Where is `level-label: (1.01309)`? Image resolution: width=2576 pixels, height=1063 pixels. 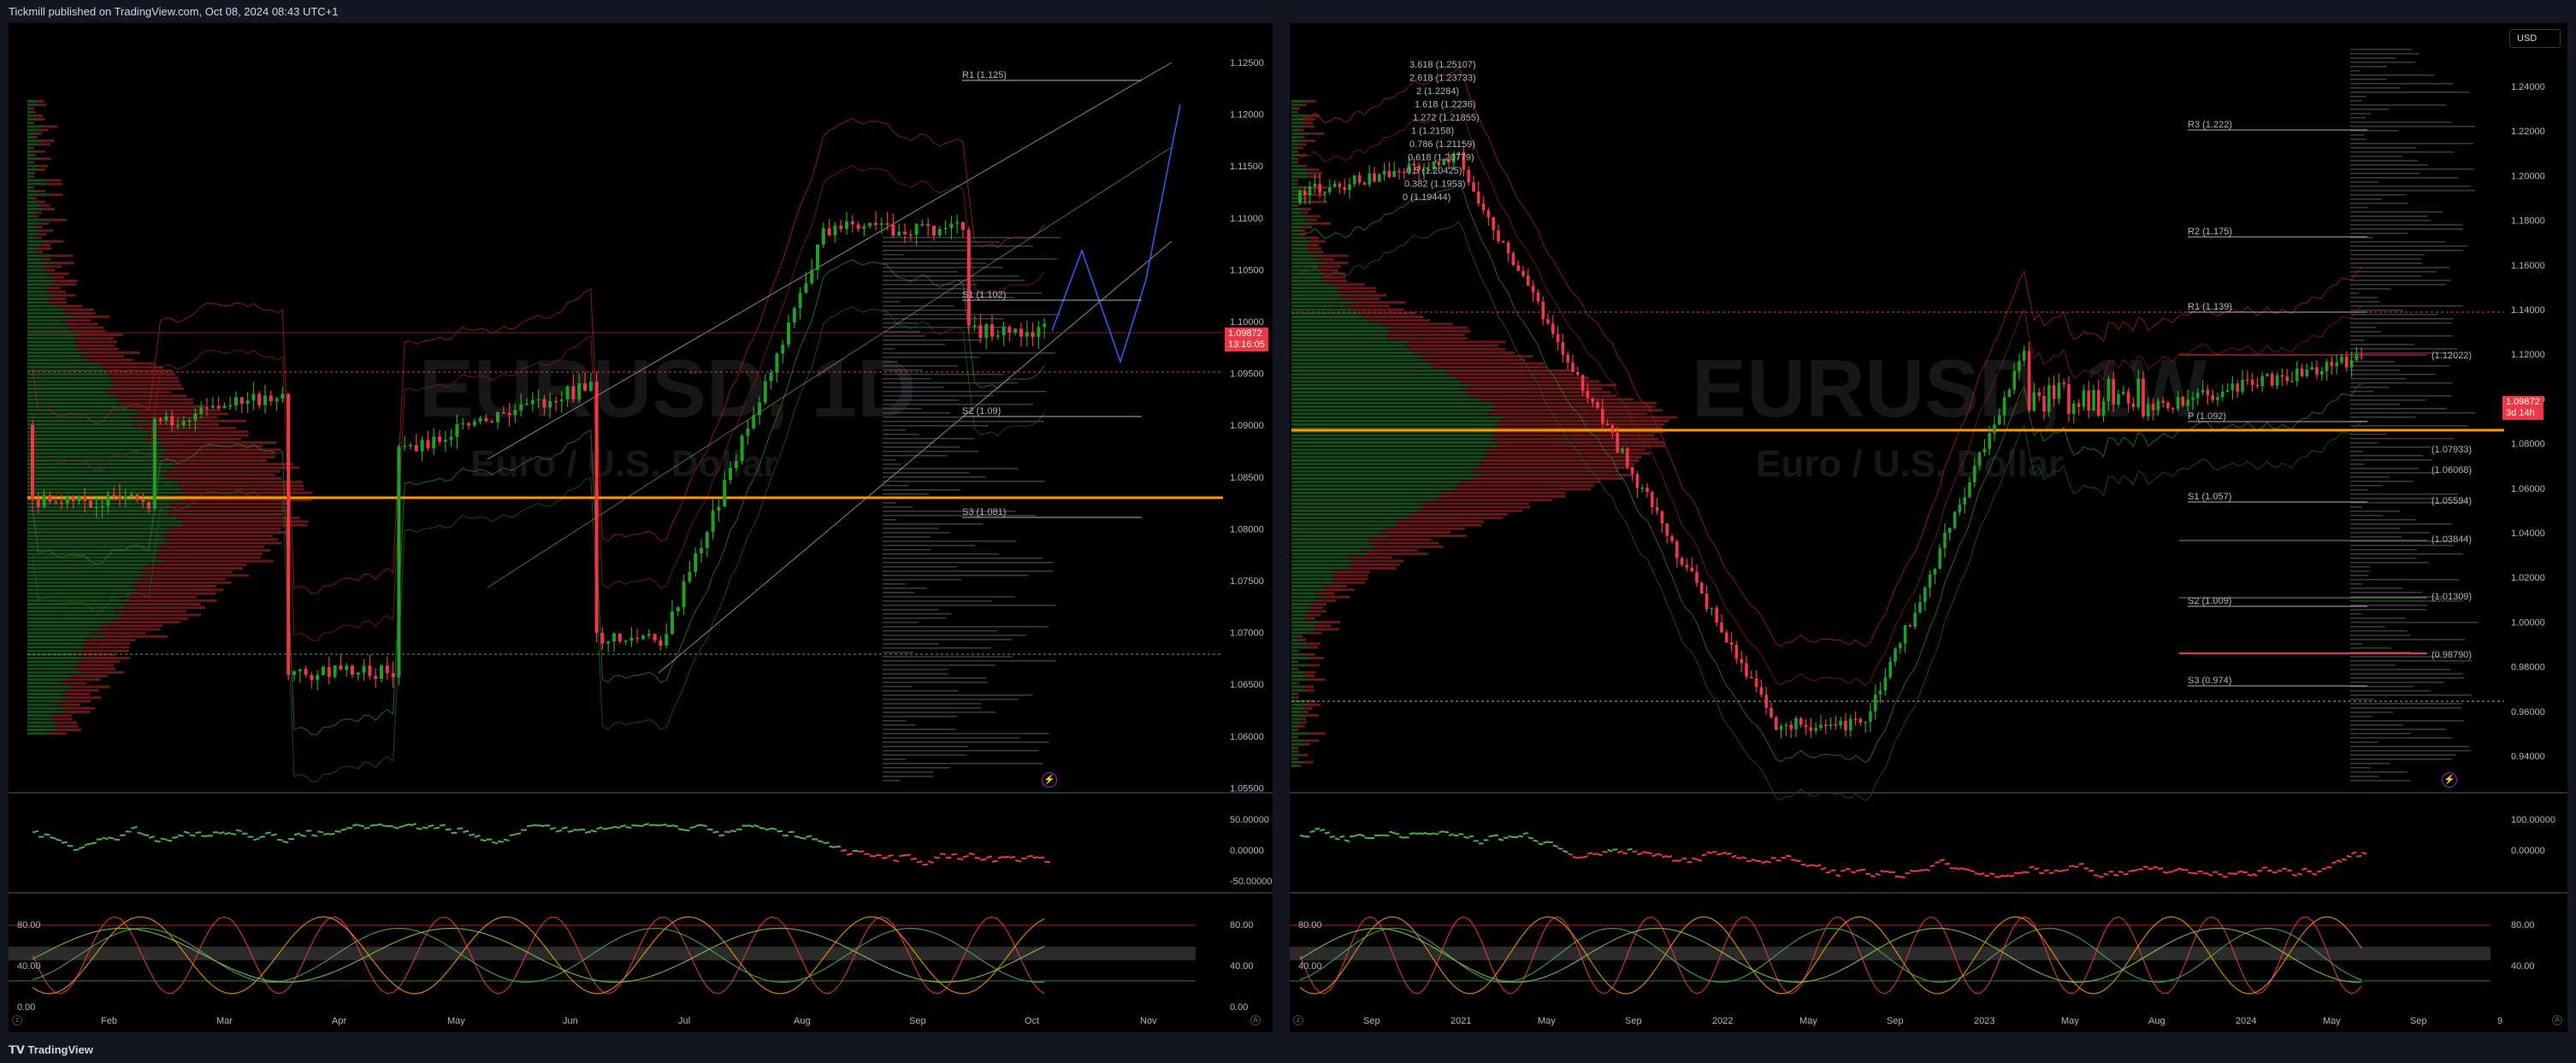 level-label: (1.01309) is located at coordinates (2451, 597).